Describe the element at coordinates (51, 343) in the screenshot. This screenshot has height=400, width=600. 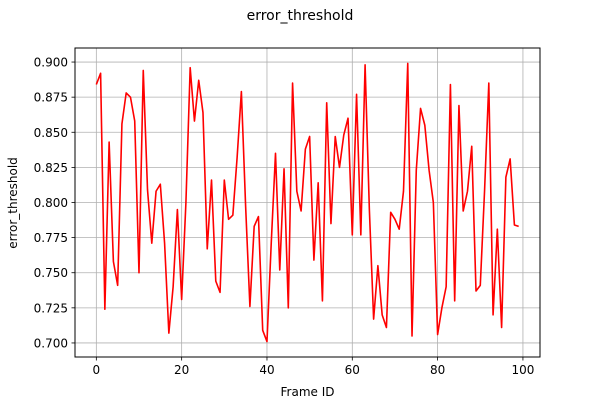
I see `y-tick-label: 0.700` at that location.